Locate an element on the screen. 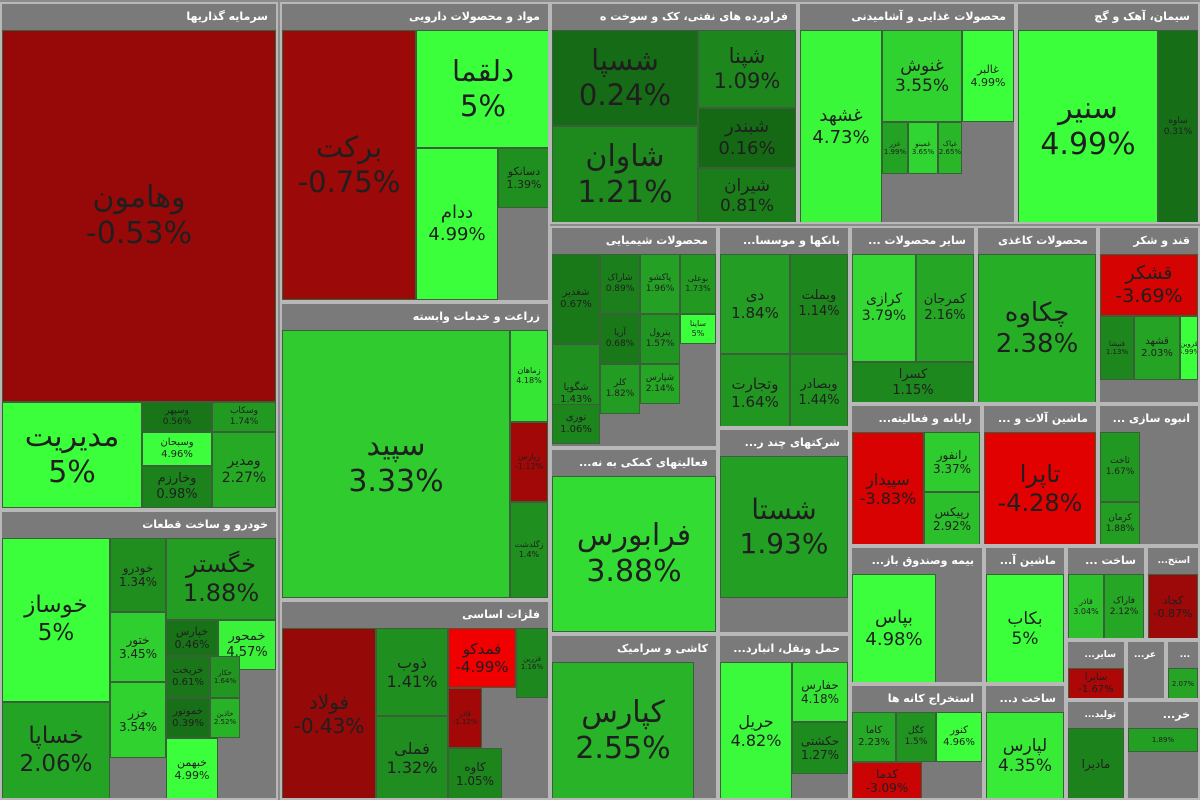  tile-2-1: شپنا 1.09% is located at coordinates (747, 69).